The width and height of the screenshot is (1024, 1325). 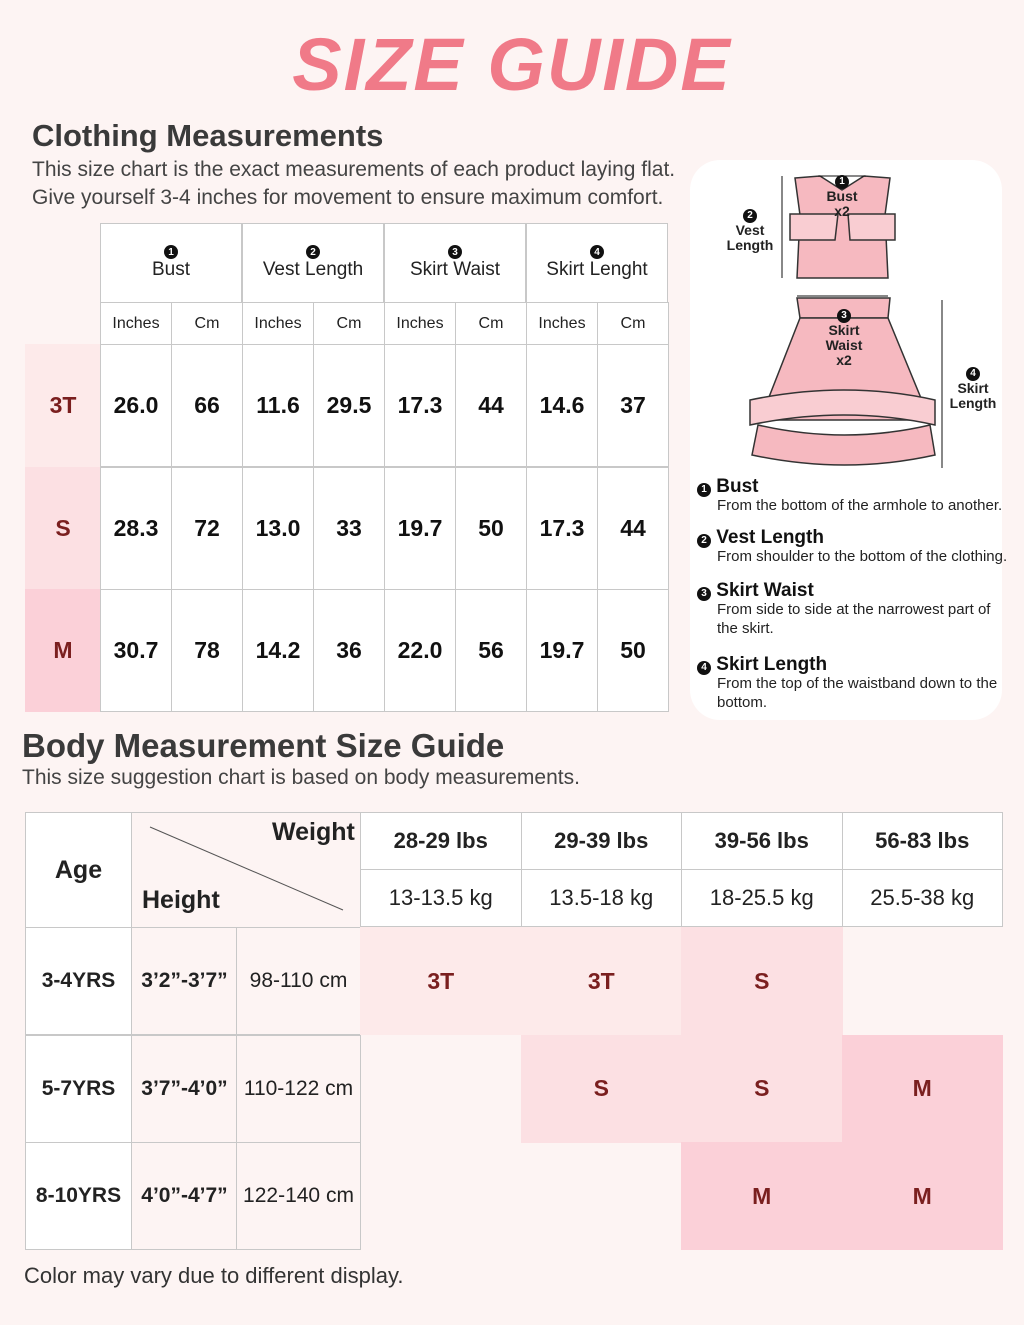 I want to click on row-age: 3-4YRS, so click(x=78, y=981).